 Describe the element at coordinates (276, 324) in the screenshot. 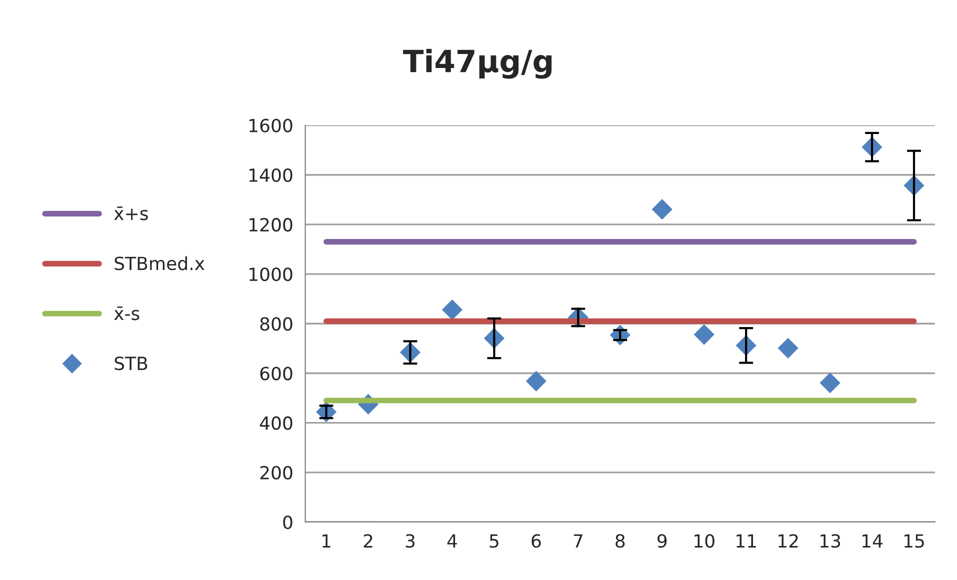

I see `y-tick-label: 800` at that location.